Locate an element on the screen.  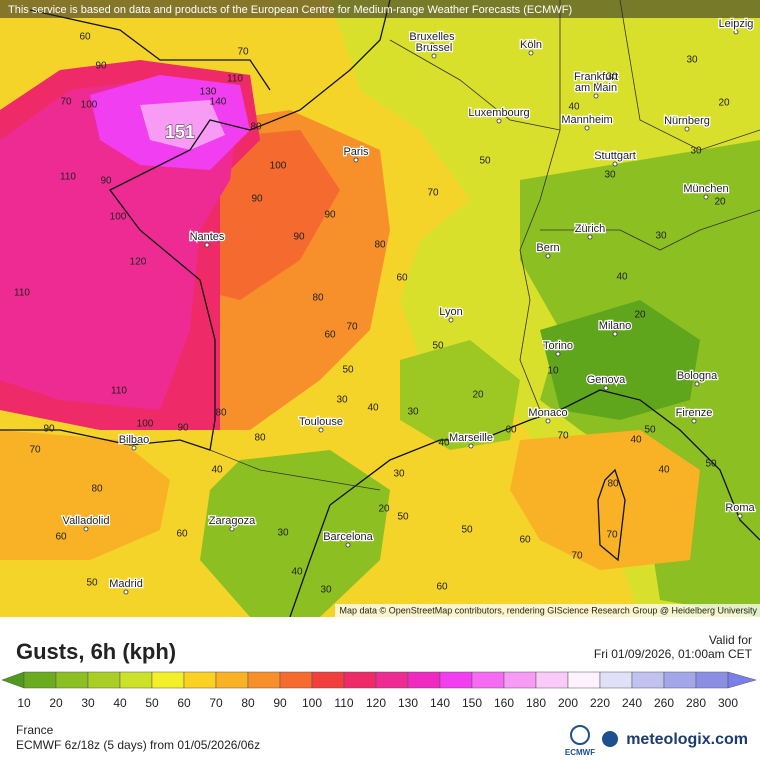
city-label: Paris is located at coordinates (356, 152).